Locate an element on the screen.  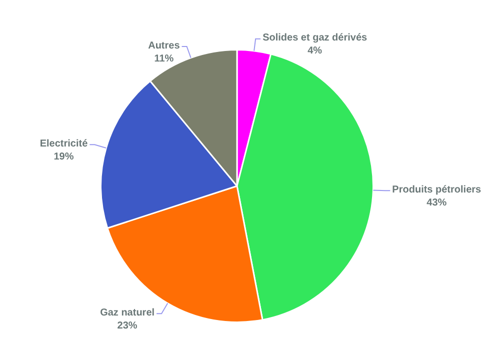
data-label: 23% is located at coordinates (127, 326).